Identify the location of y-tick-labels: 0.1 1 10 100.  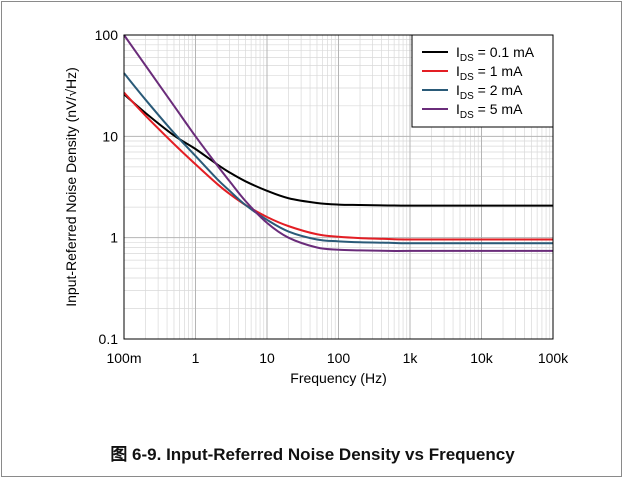
(107, 187).